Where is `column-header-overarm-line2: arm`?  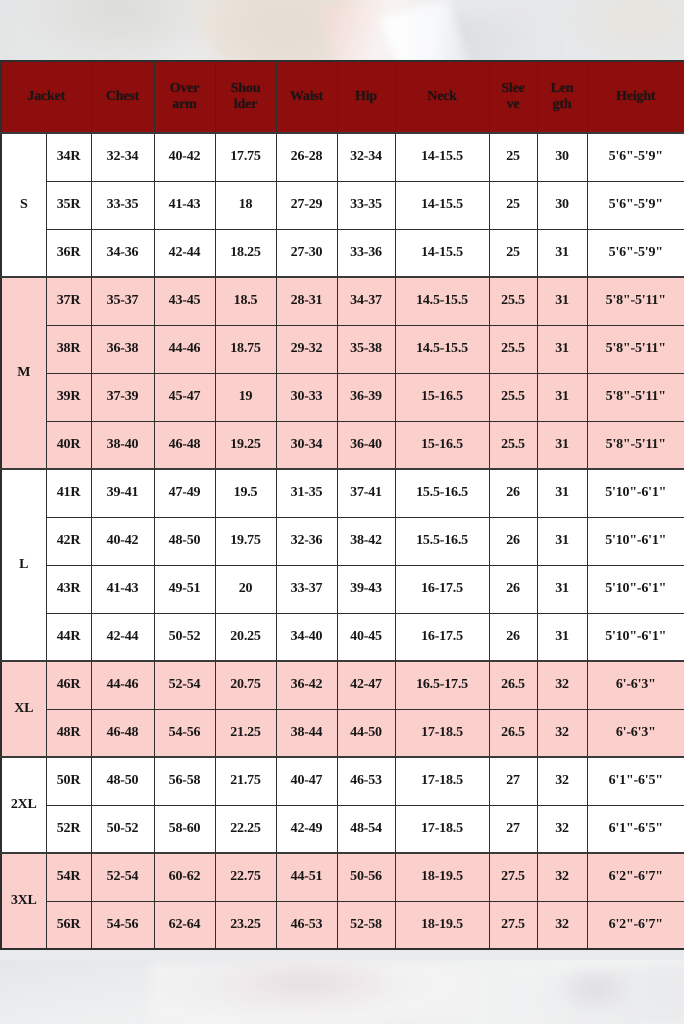 column-header-overarm-line2: arm is located at coordinates (184, 104).